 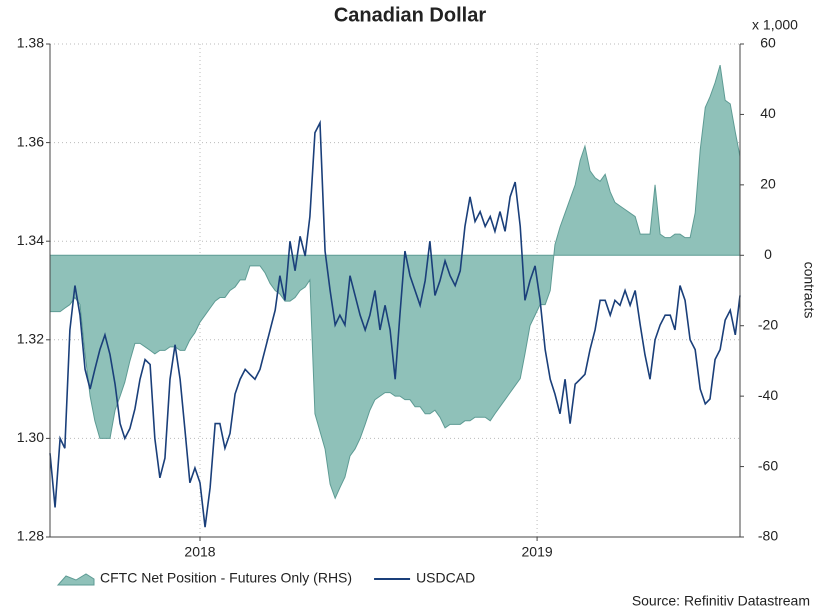 What do you see at coordinates (30, 536) in the screenshot?
I see `y-tick-label: 1.28` at bounding box center [30, 536].